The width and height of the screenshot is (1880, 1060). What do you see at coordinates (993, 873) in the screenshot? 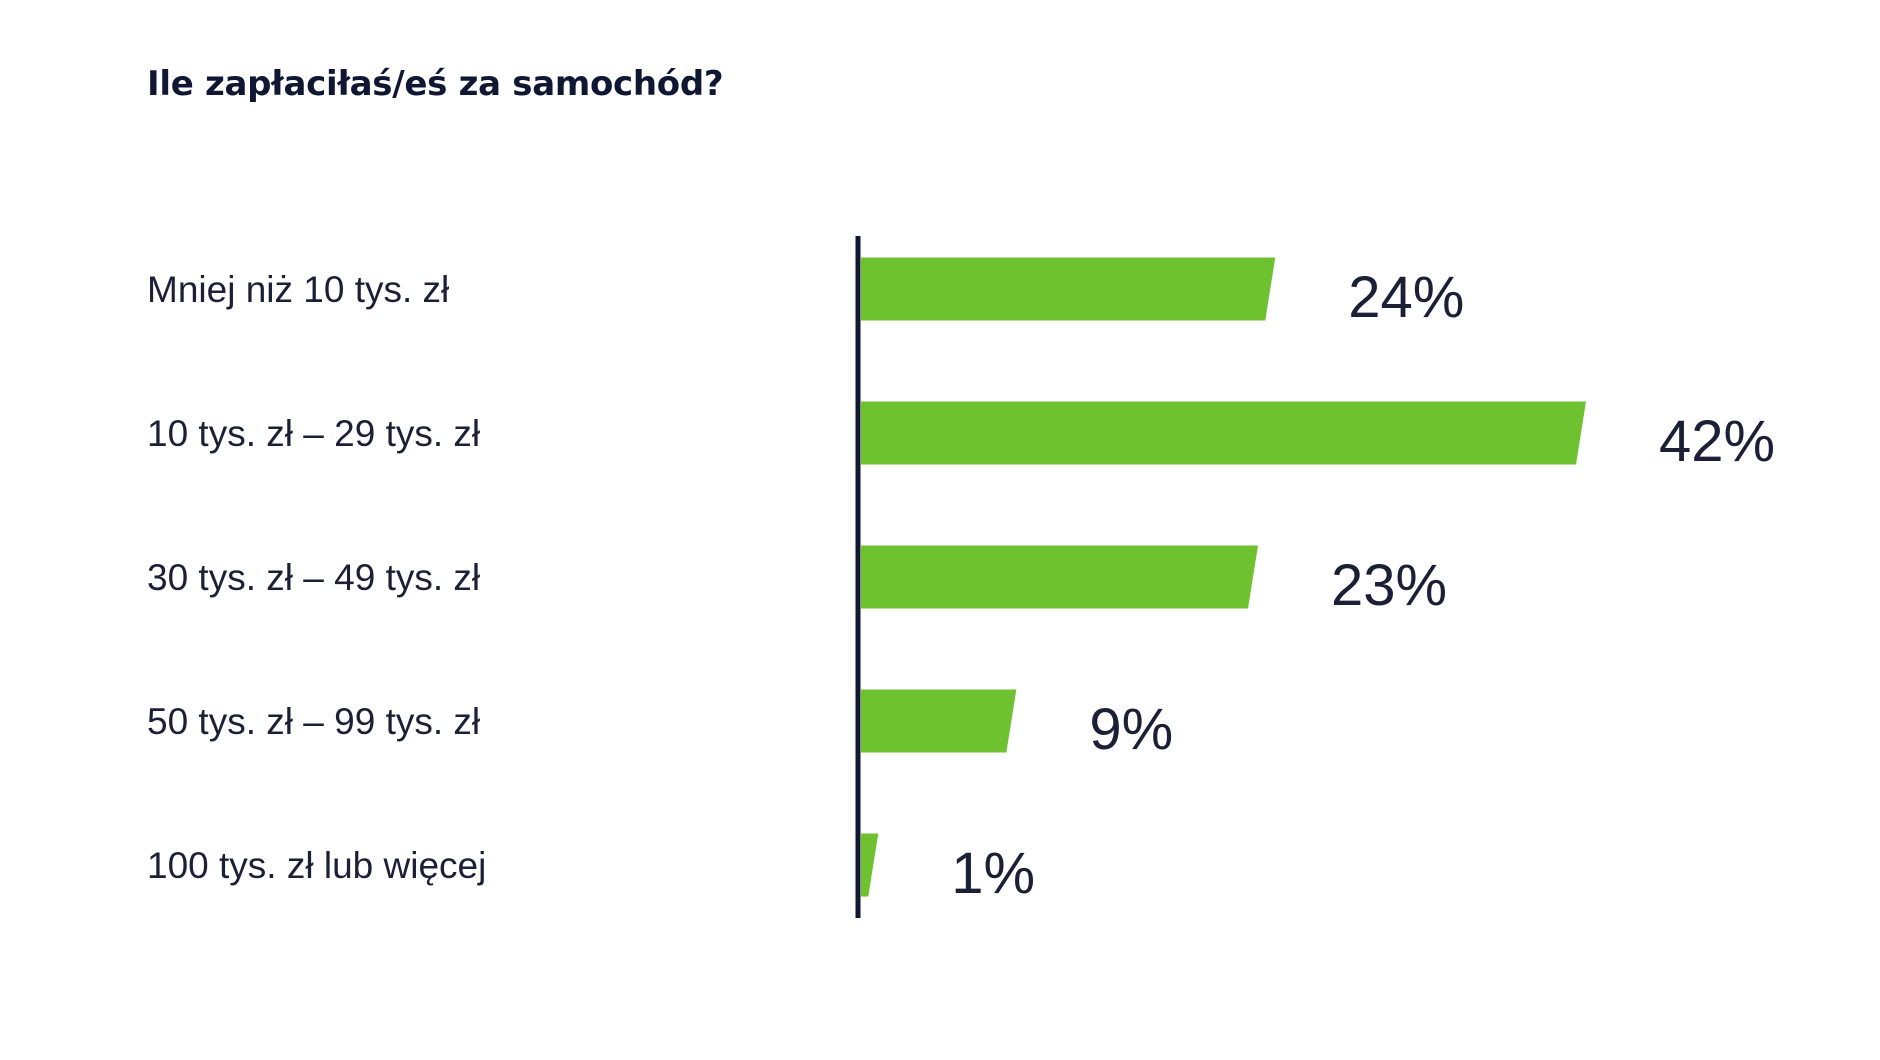
I see `value-label: 1%` at bounding box center [993, 873].